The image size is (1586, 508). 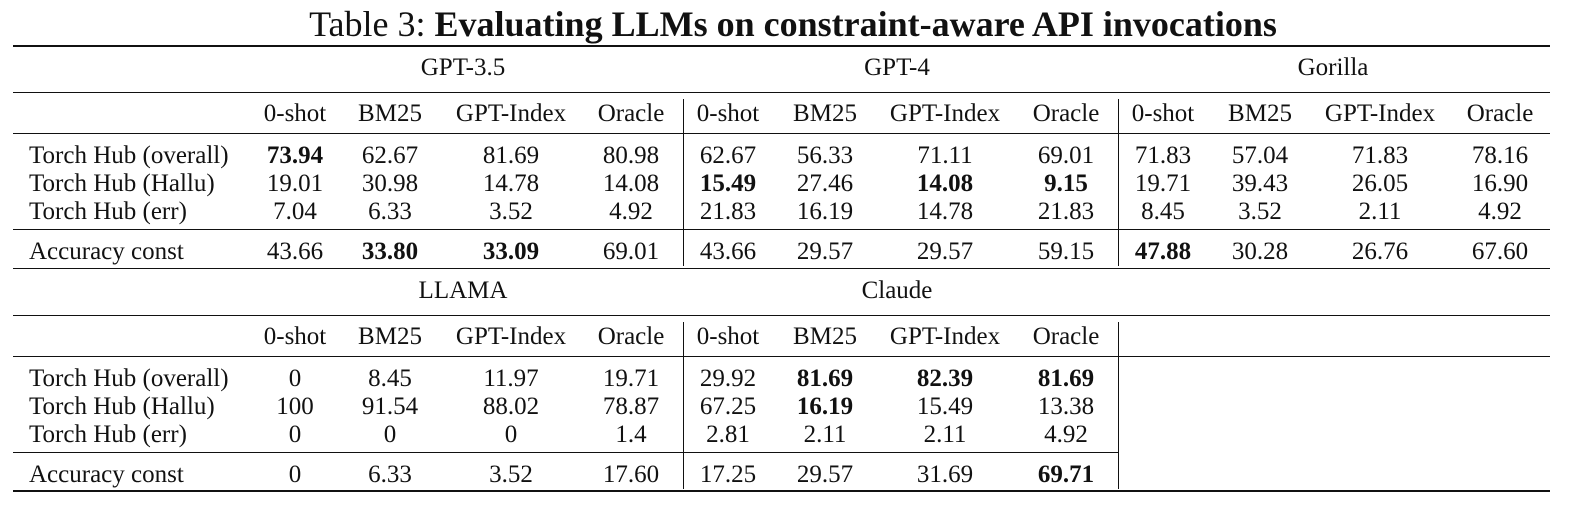 What do you see at coordinates (1333, 67) in the screenshot?
I see `top-block-model-header: Gorilla` at bounding box center [1333, 67].